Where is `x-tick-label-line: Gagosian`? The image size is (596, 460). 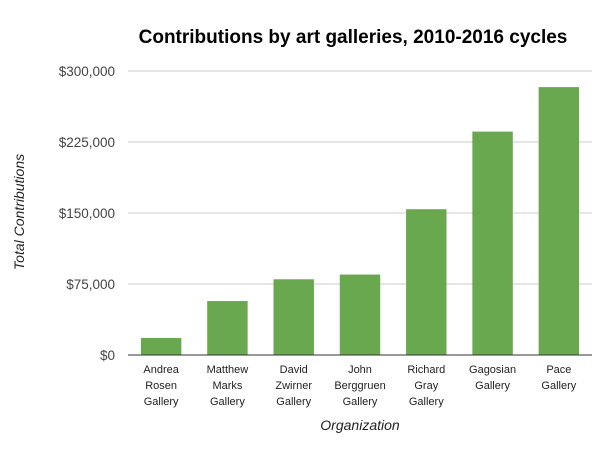 x-tick-label-line: Gagosian is located at coordinates (492, 370).